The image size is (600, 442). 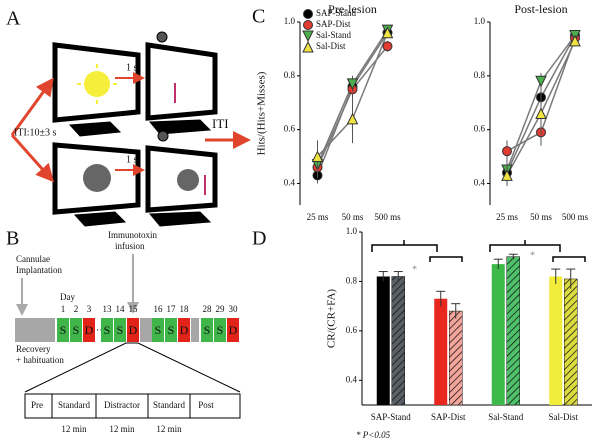 What do you see at coordinates (331, 46) in the screenshot?
I see `legend-label: Sal-Dist` at bounding box center [331, 46].